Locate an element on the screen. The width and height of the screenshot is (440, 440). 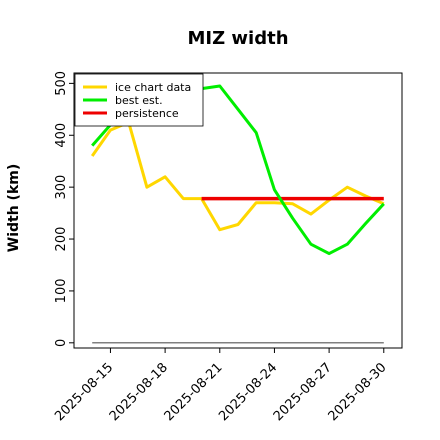
chart-title: MIZ width is located at coordinates (237, 38).